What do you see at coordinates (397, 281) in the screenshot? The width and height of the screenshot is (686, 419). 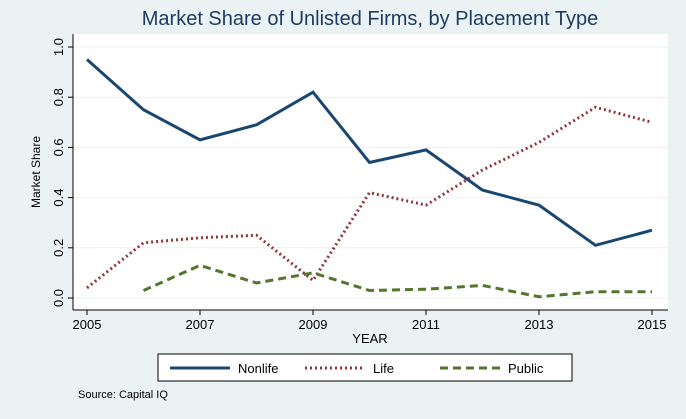 I see `series-line` at bounding box center [397, 281].